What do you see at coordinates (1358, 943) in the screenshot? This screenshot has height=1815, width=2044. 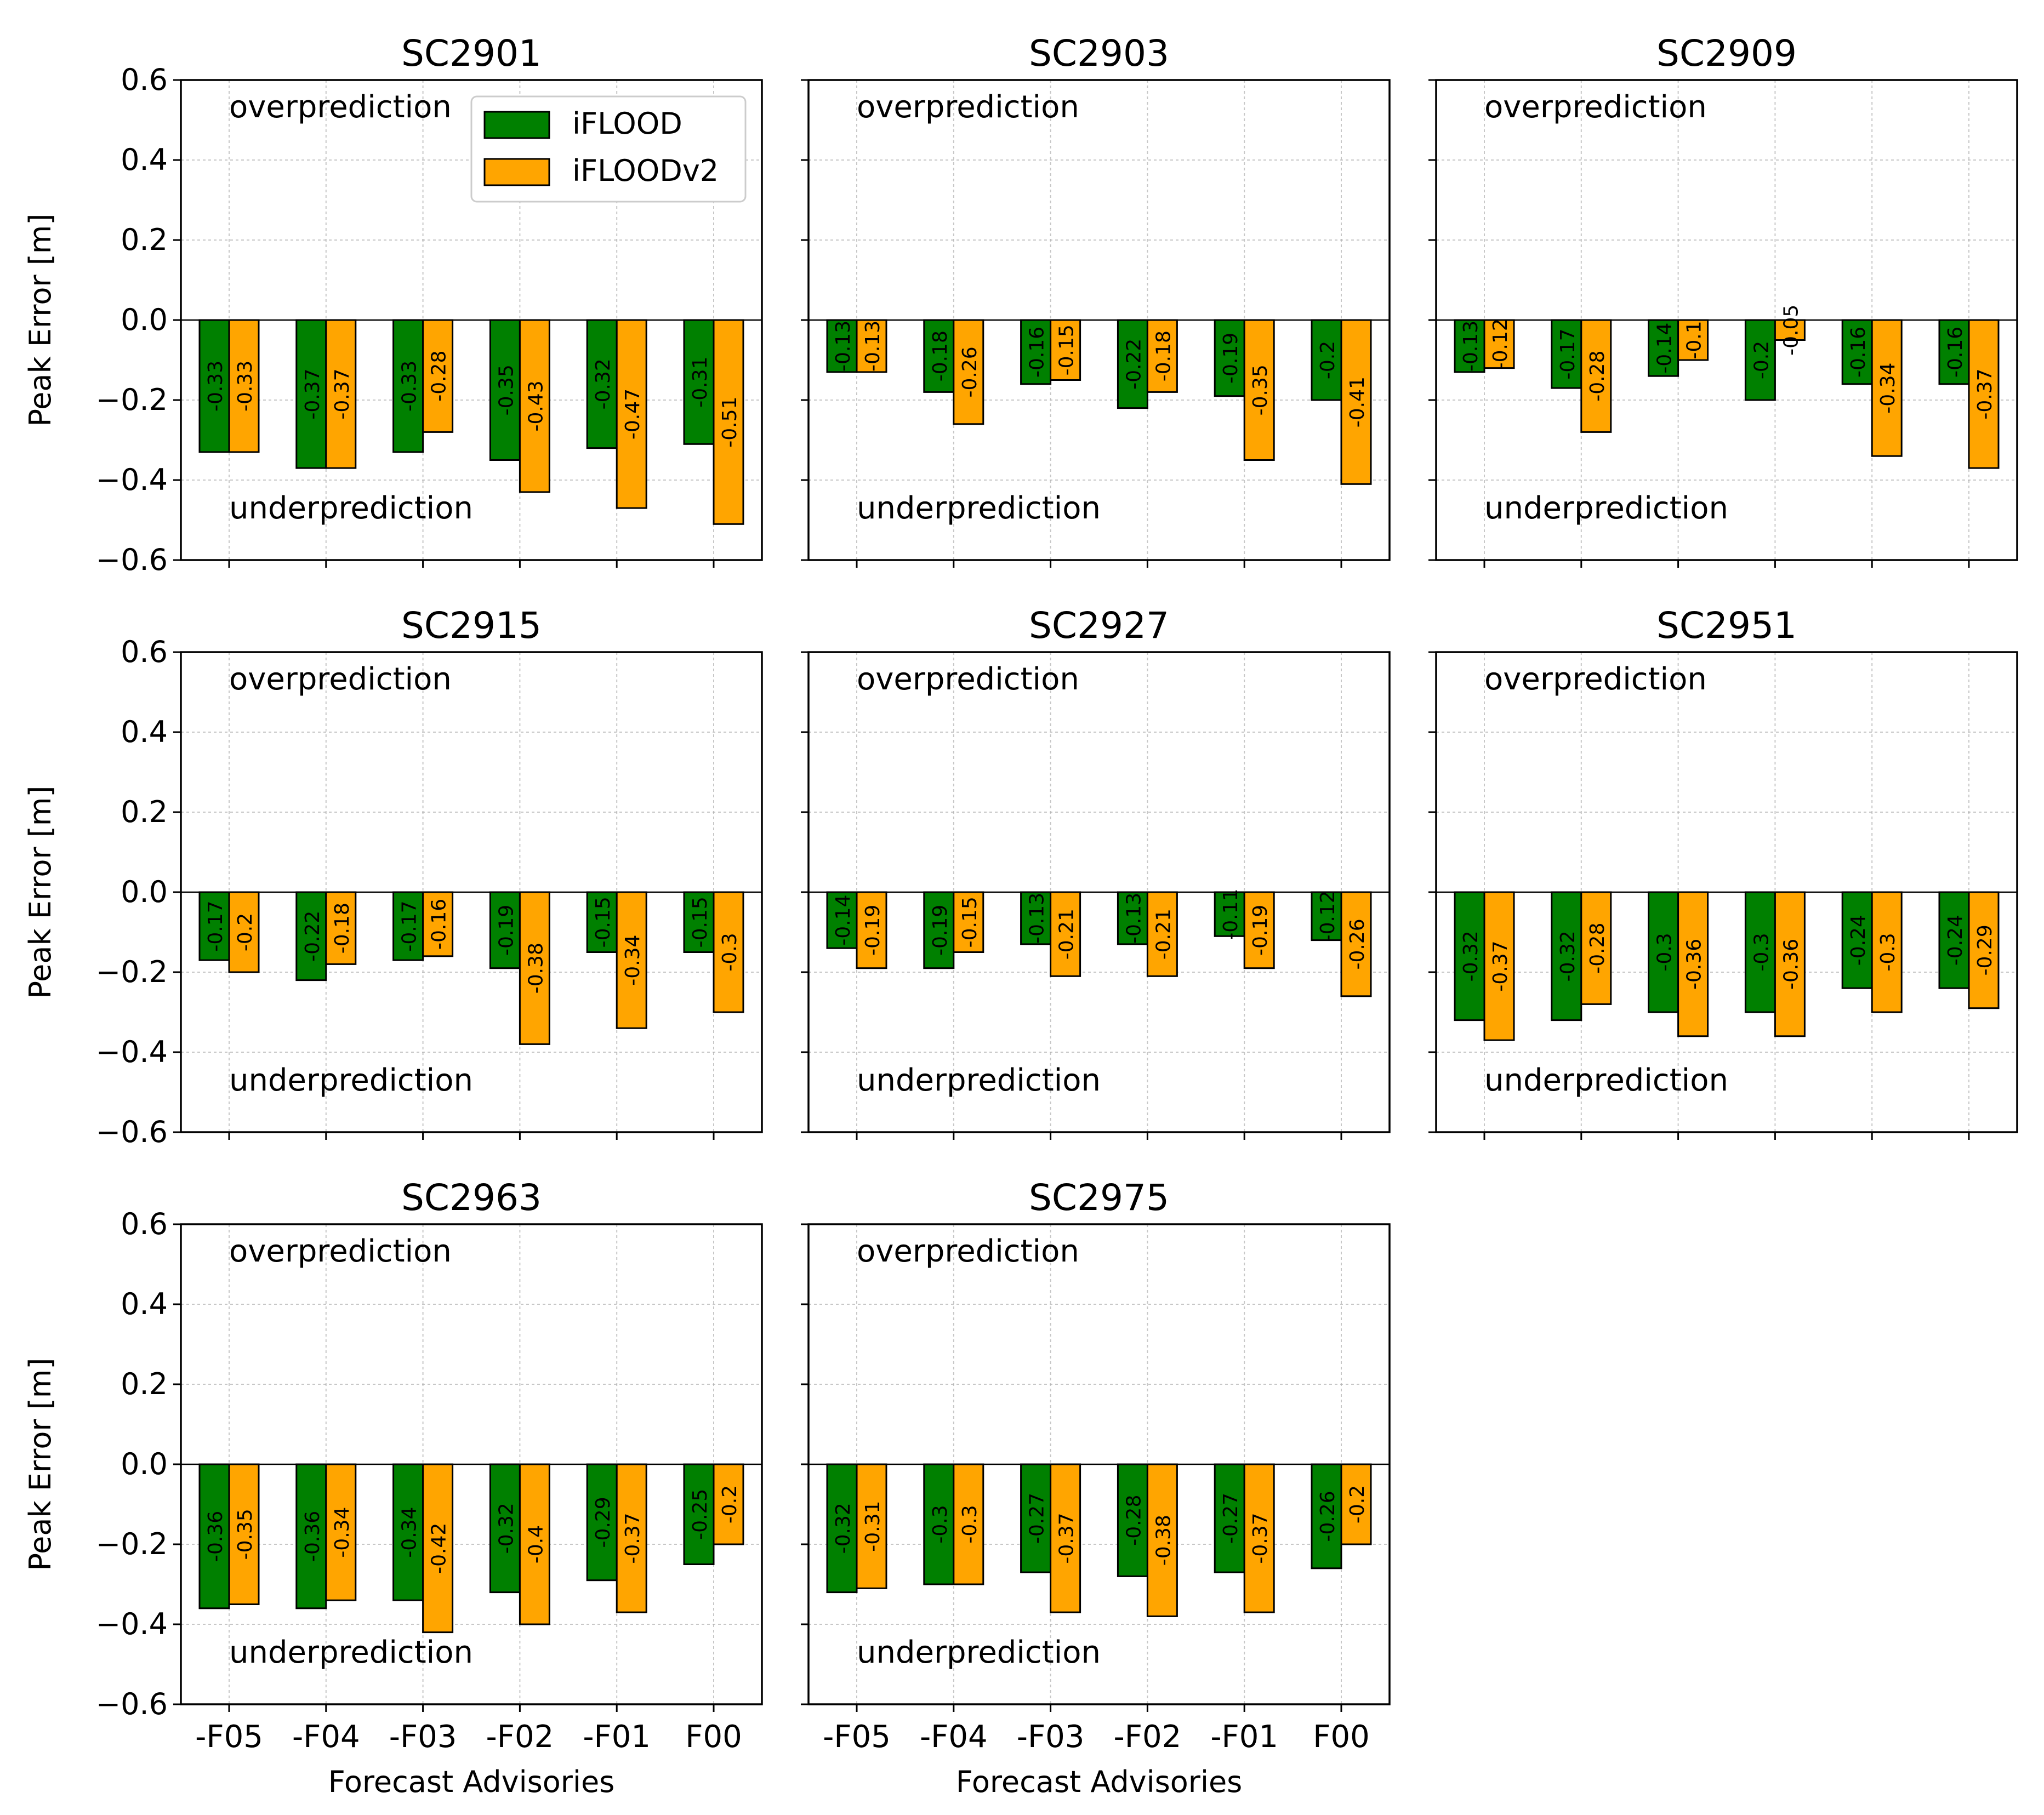 I see `bar-value-label: -0.26` at bounding box center [1358, 943].